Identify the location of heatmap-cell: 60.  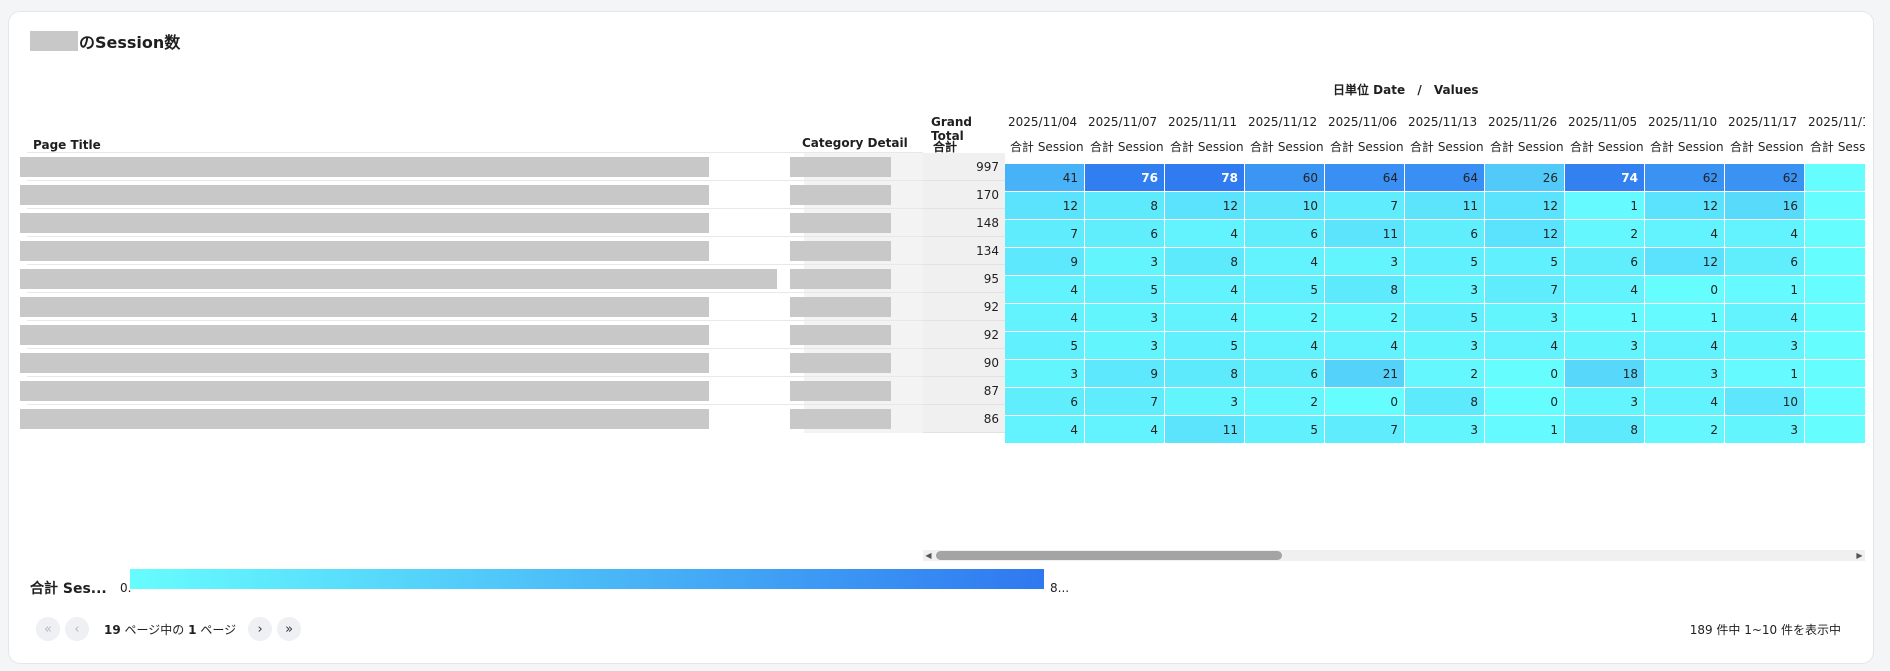
(1285, 178).